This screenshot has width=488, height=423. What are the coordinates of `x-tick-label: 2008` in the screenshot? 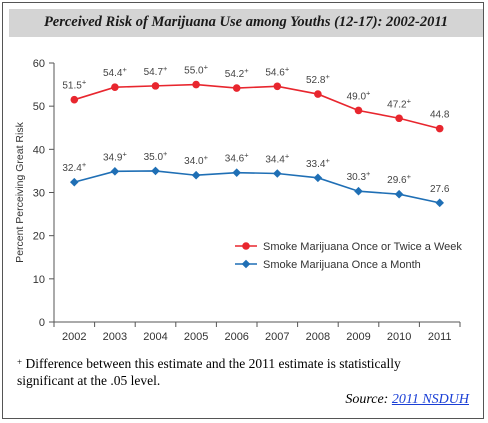 It's located at (318, 337).